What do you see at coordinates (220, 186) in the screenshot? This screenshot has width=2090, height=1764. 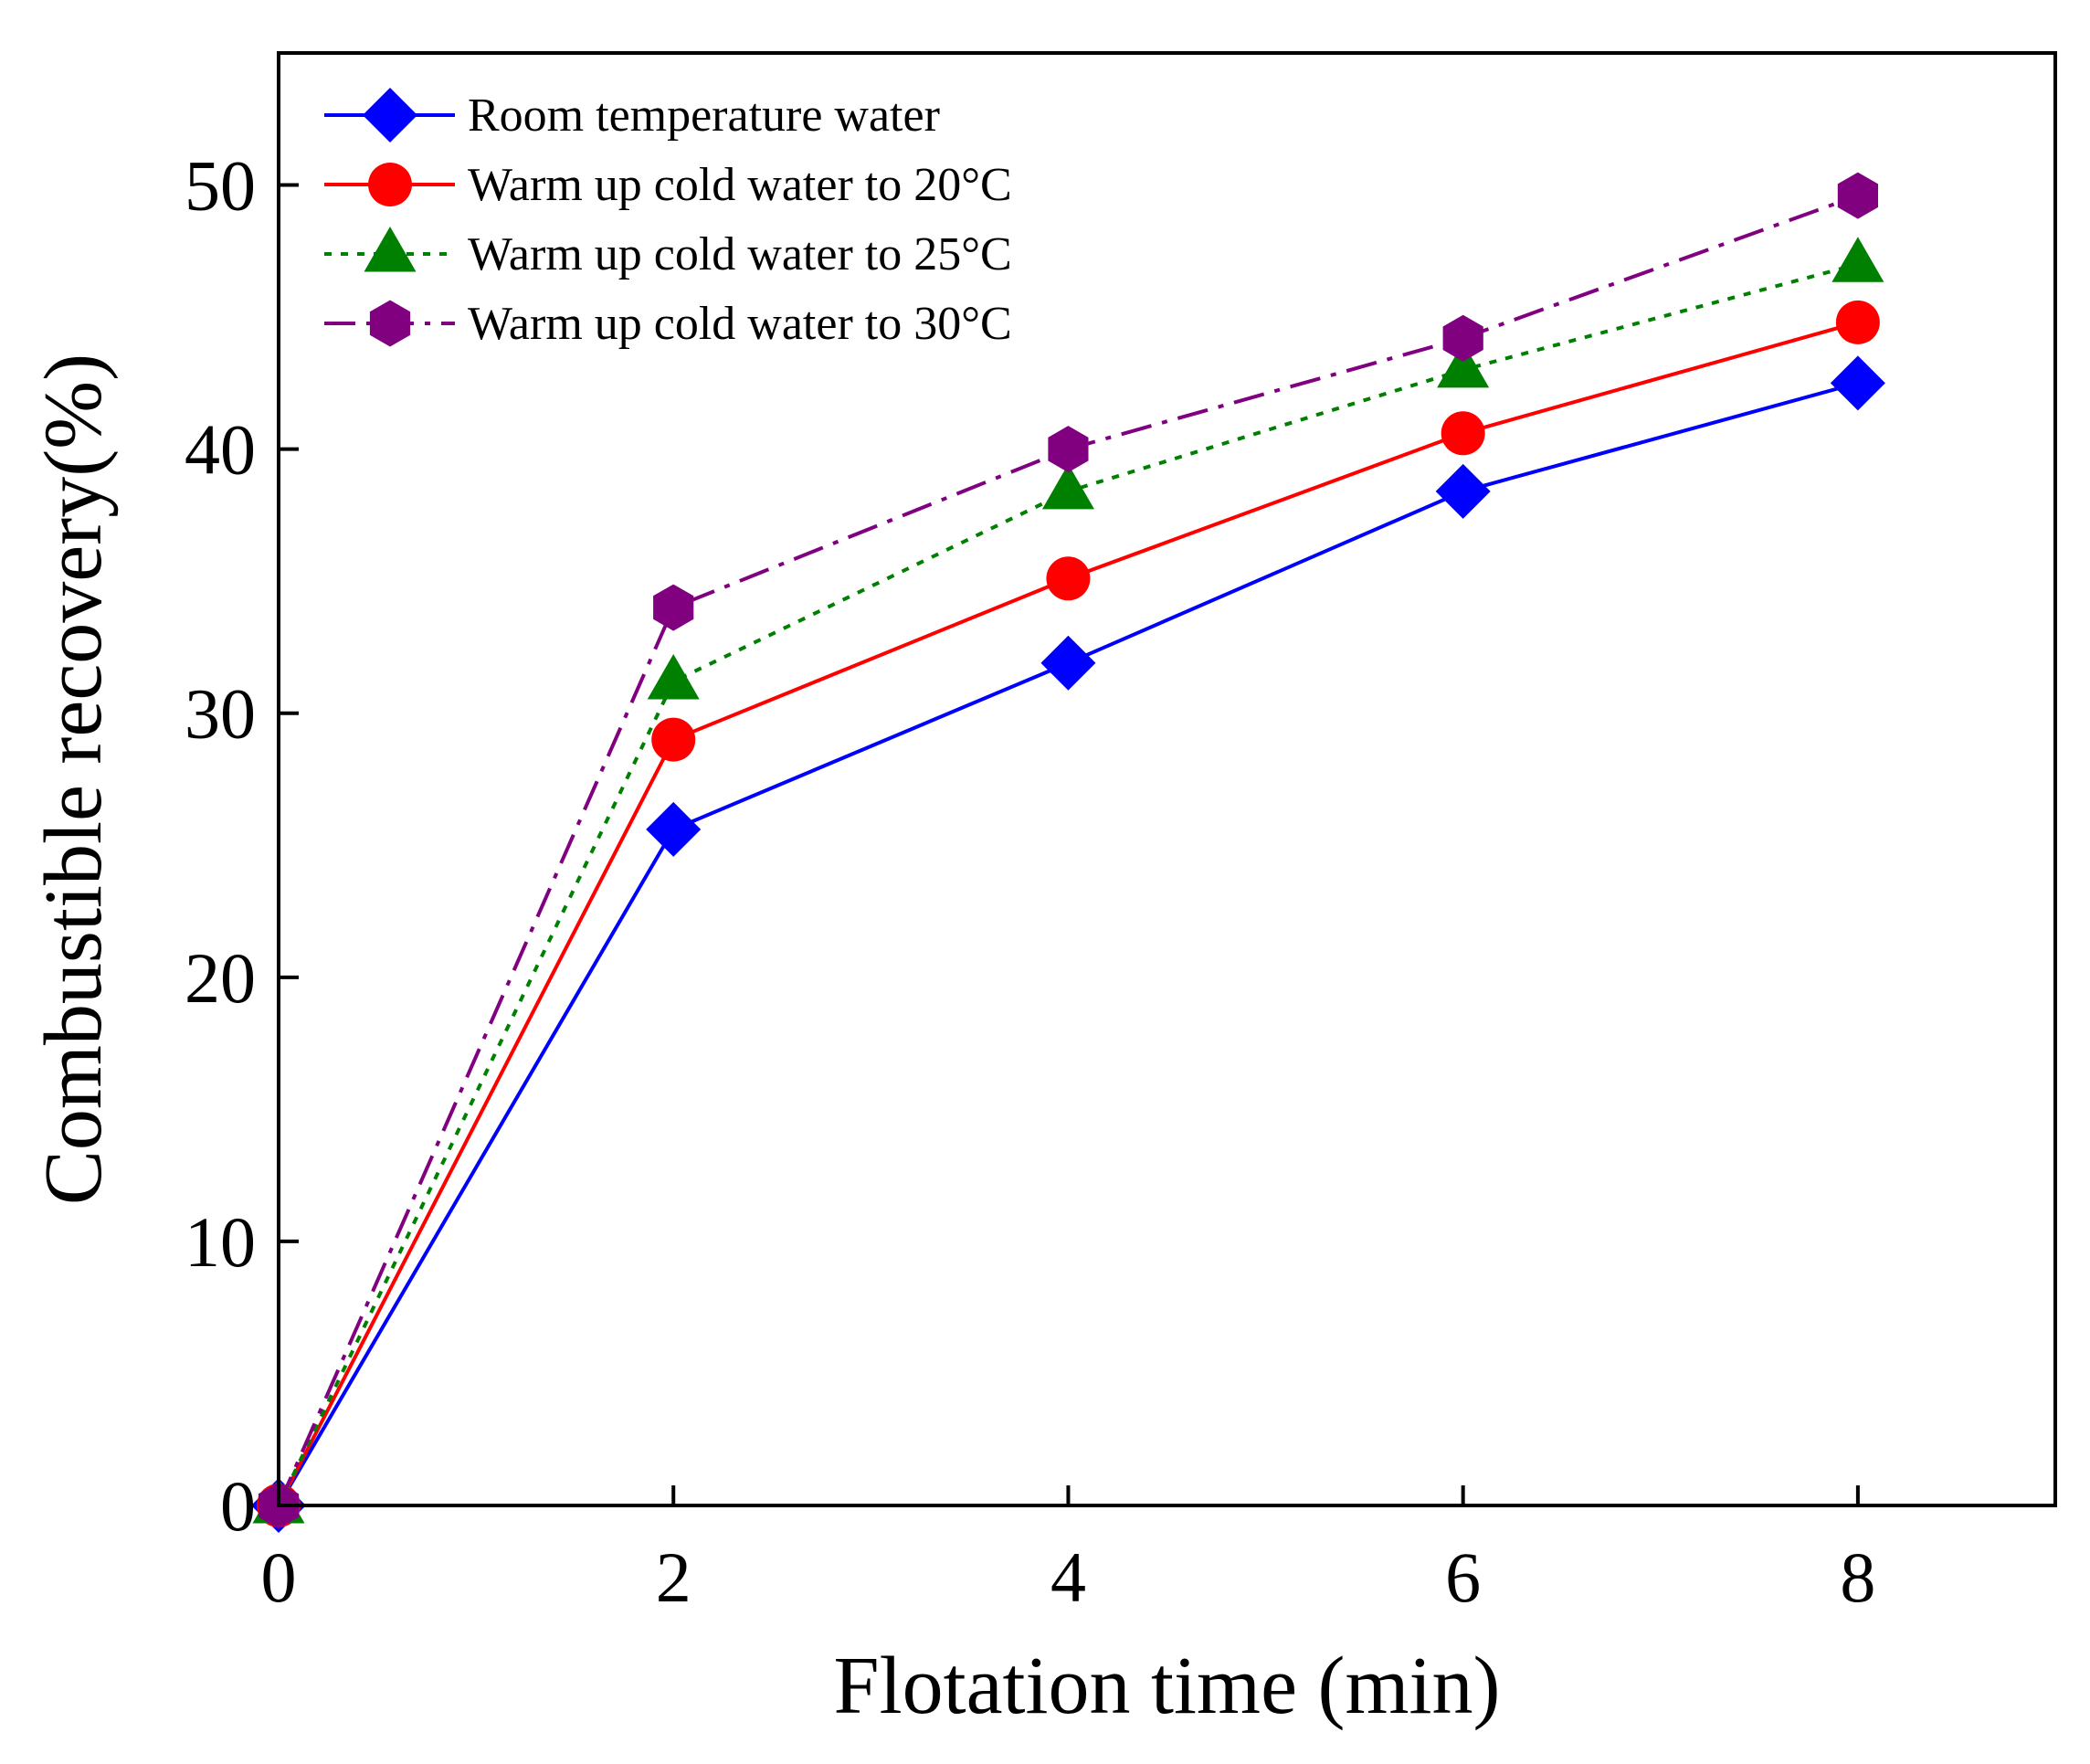 I see `y-tick-label: 50` at bounding box center [220, 186].